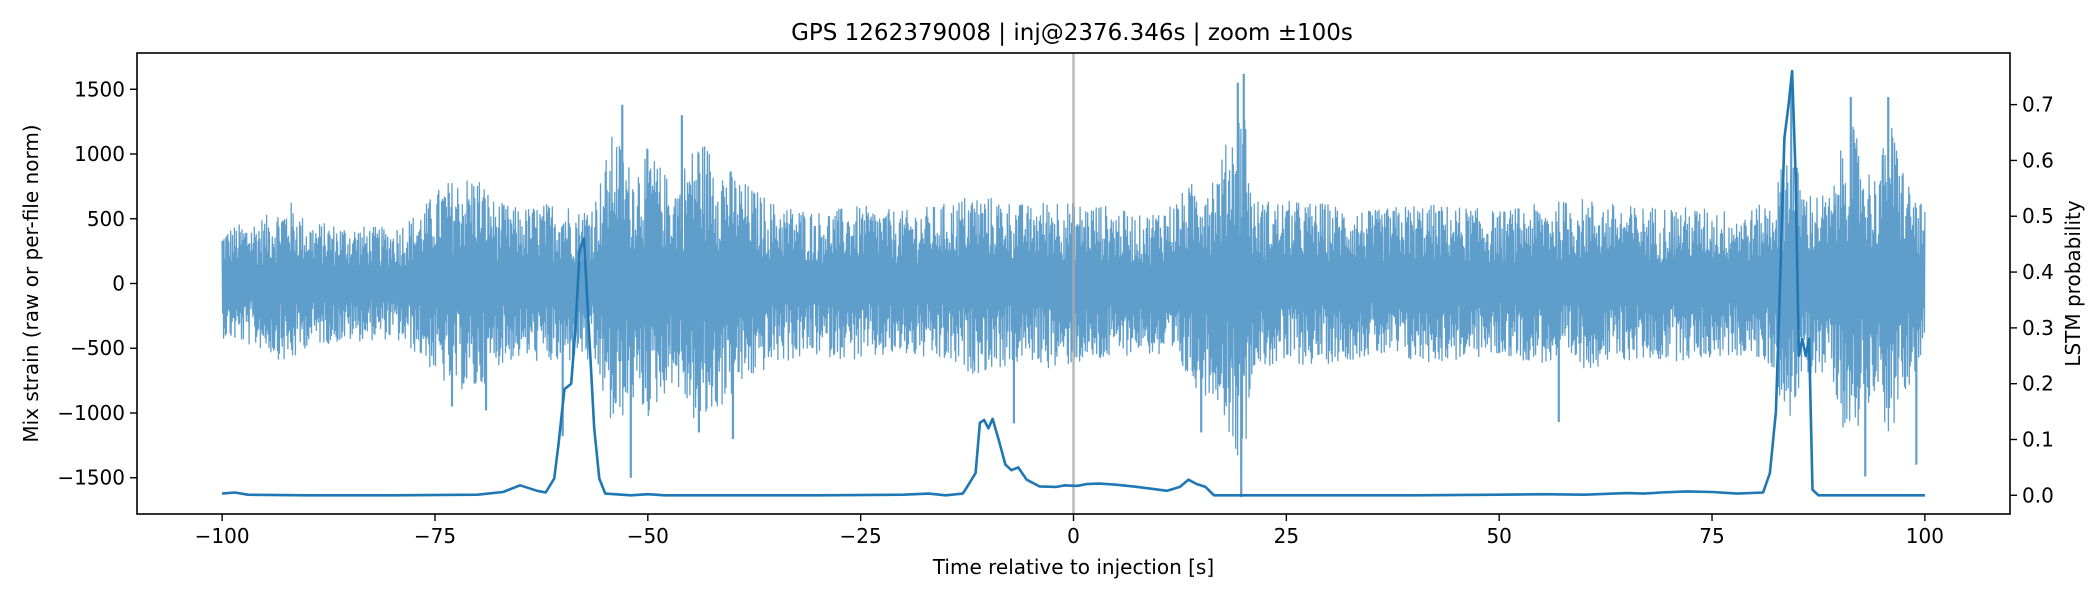  What do you see at coordinates (2038, 216) in the screenshot?
I see `y-right-tick-label: 0.5` at bounding box center [2038, 216].